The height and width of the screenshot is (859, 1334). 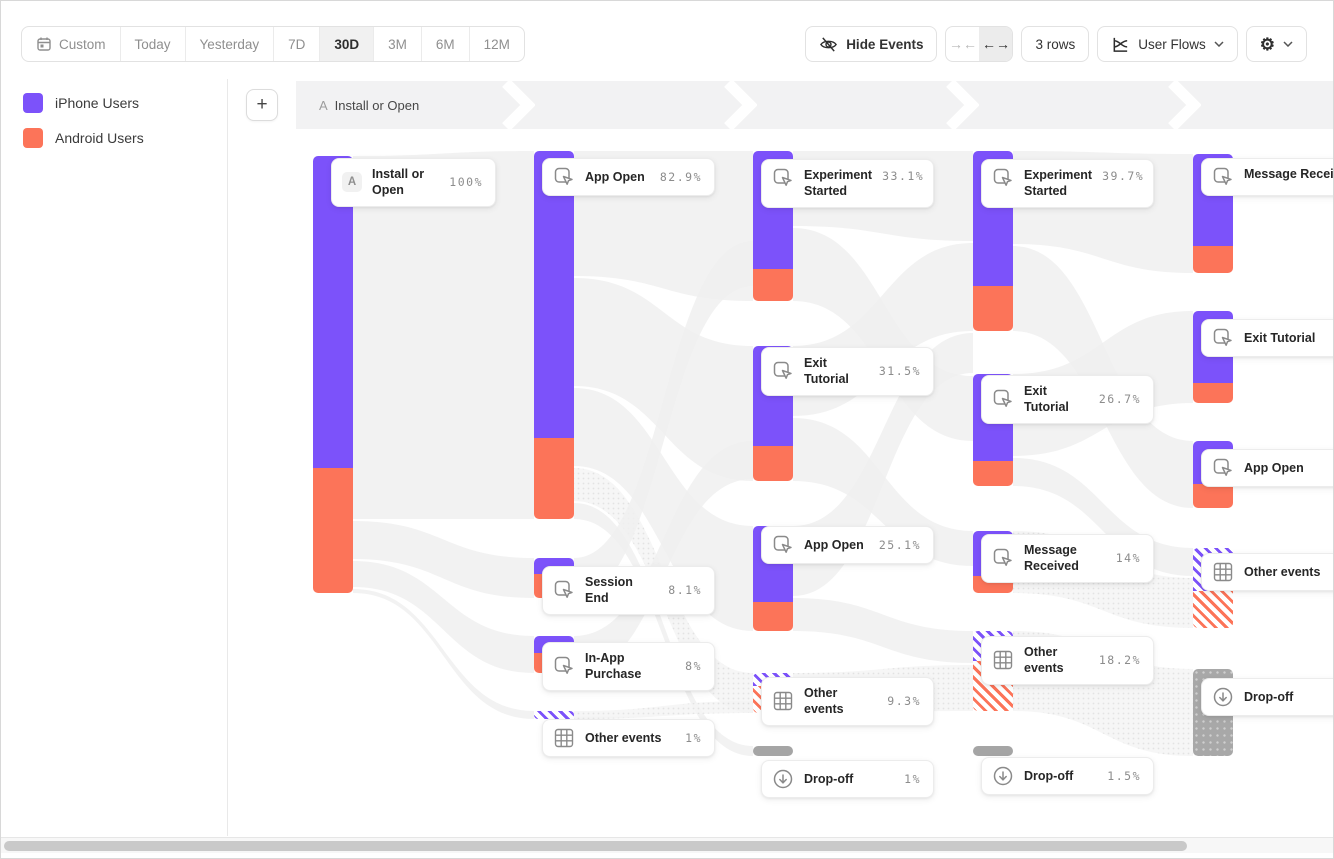 I want to click on node-percent: 39.7%, so click(x=1123, y=176).